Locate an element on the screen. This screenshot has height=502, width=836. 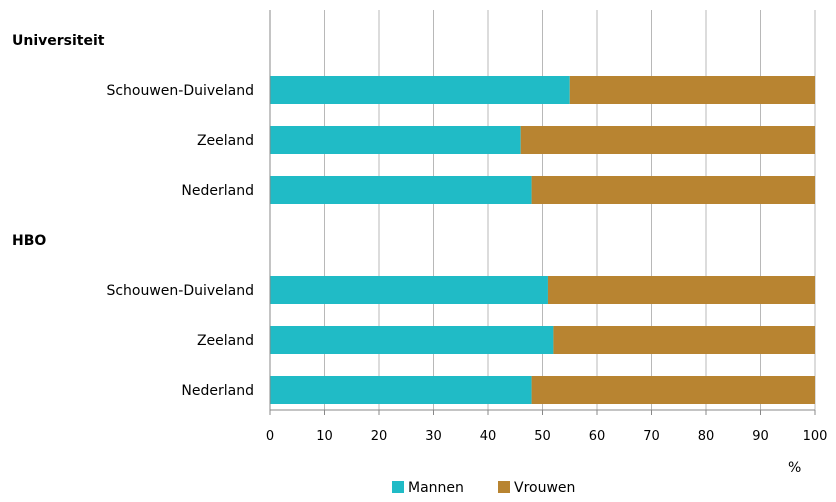
x-tick-label: 0 is located at coordinates (270, 436).